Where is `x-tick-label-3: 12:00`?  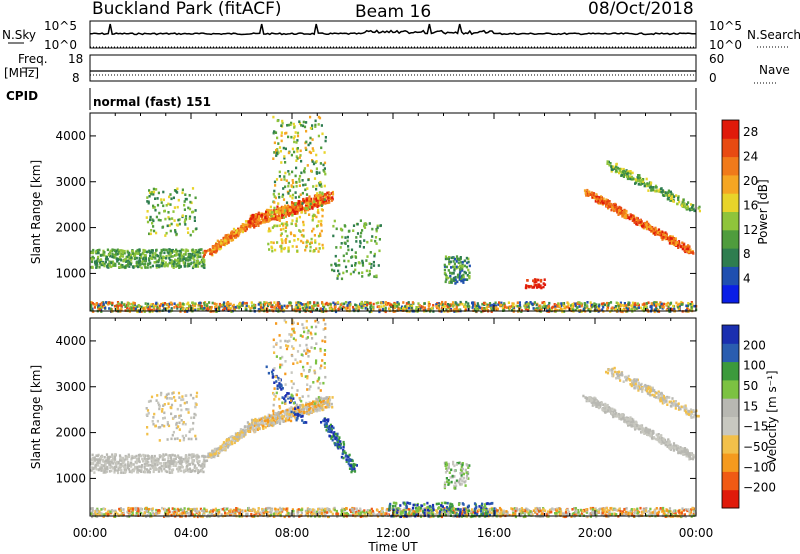
x-tick-label-3: 12:00 is located at coordinates (393, 533).